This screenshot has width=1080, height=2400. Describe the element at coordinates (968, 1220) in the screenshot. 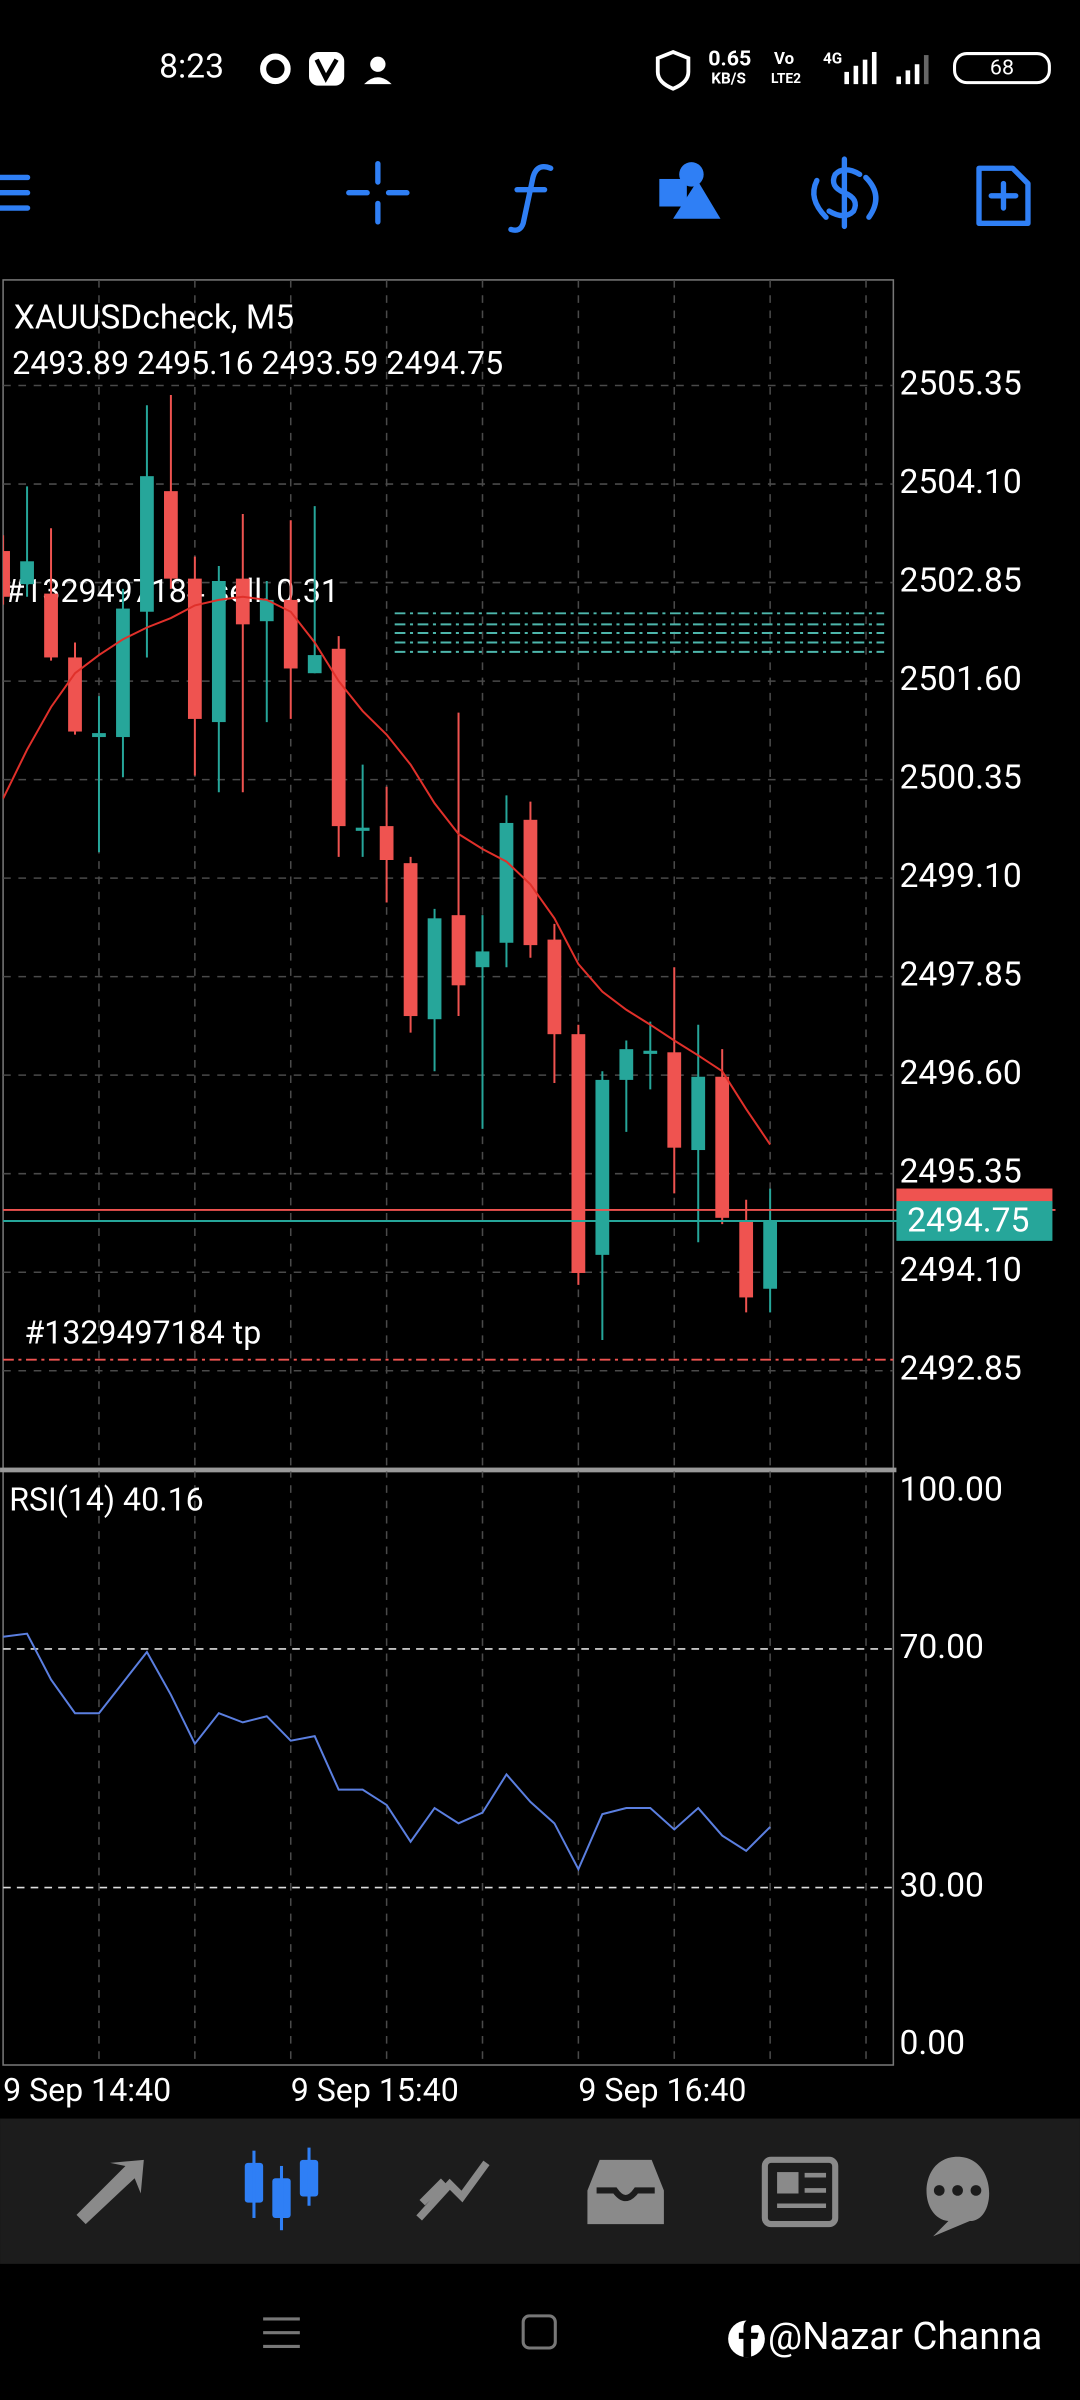

I see `bid-label: 2494.75` at that location.